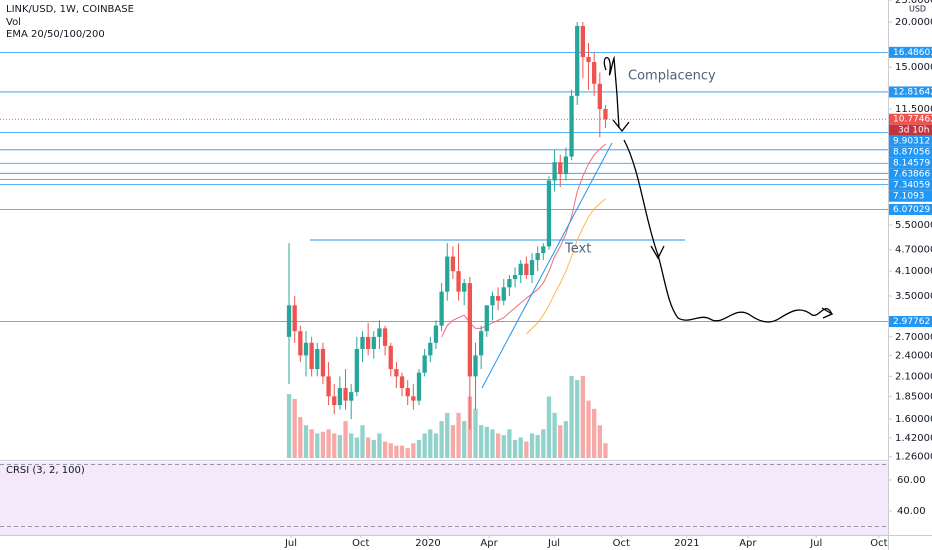  I want to click on x-tick-label: Apr, so click(489, 543).